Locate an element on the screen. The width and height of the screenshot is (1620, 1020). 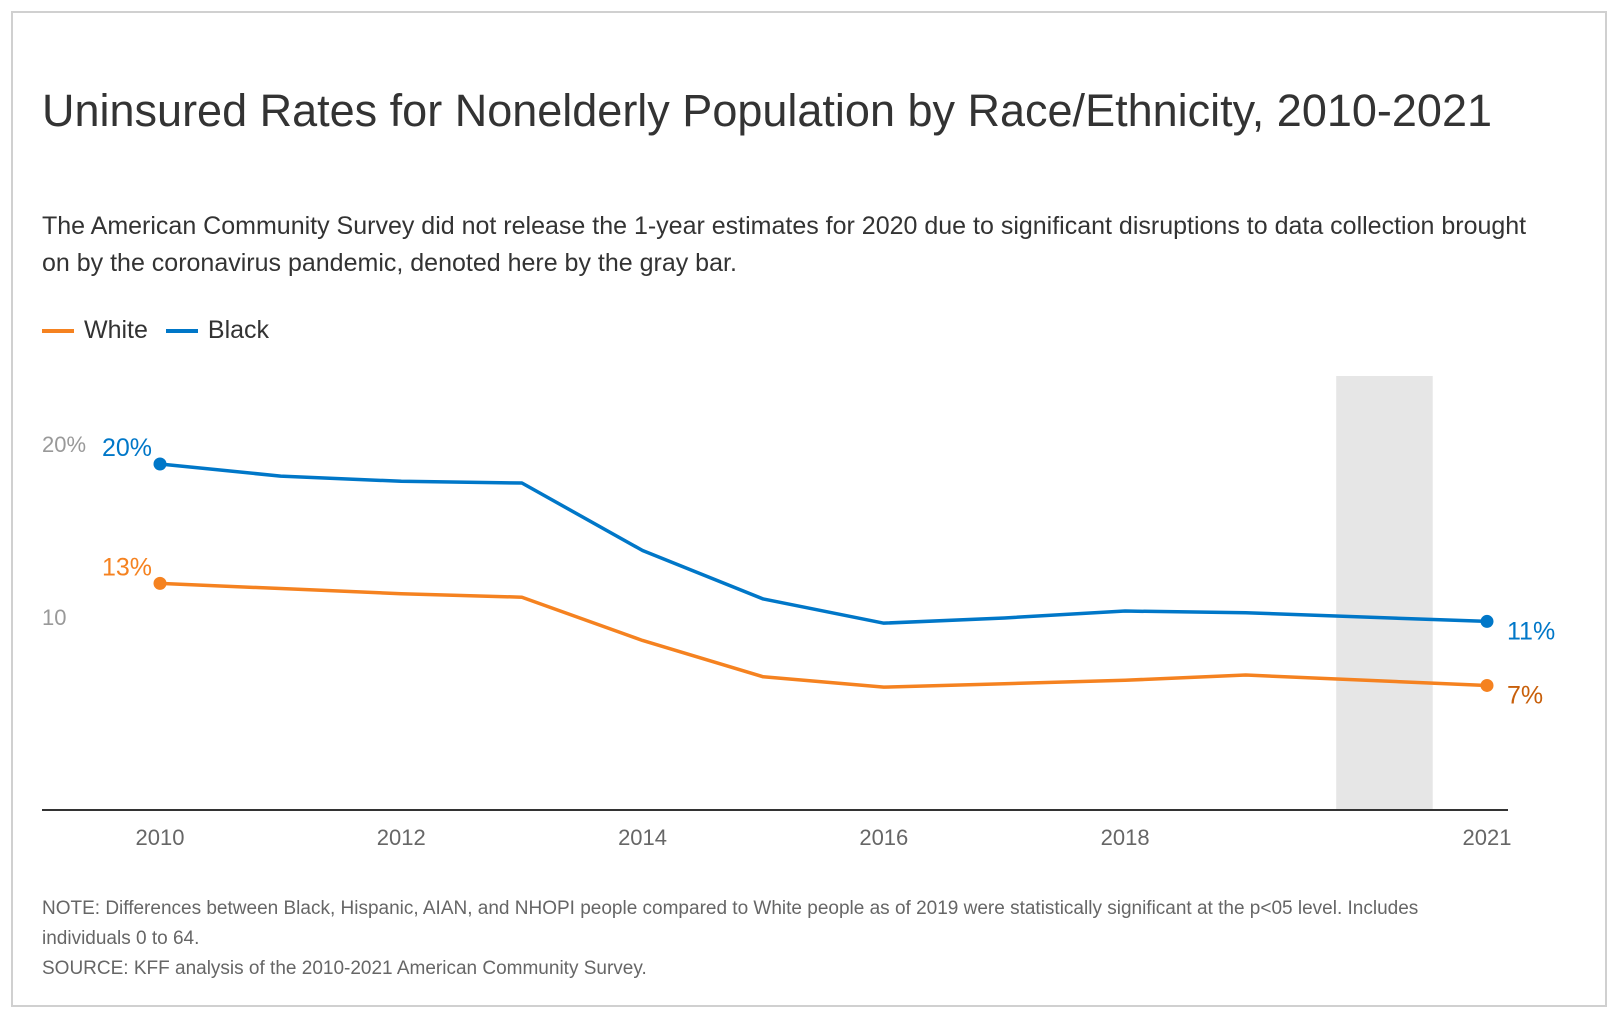
legend-label-white: White is located at coordinates (116, 330).